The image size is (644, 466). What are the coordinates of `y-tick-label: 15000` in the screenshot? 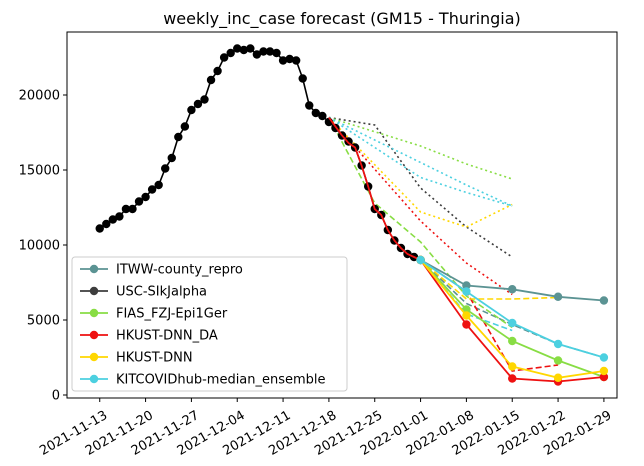 It's located at (39, 171).